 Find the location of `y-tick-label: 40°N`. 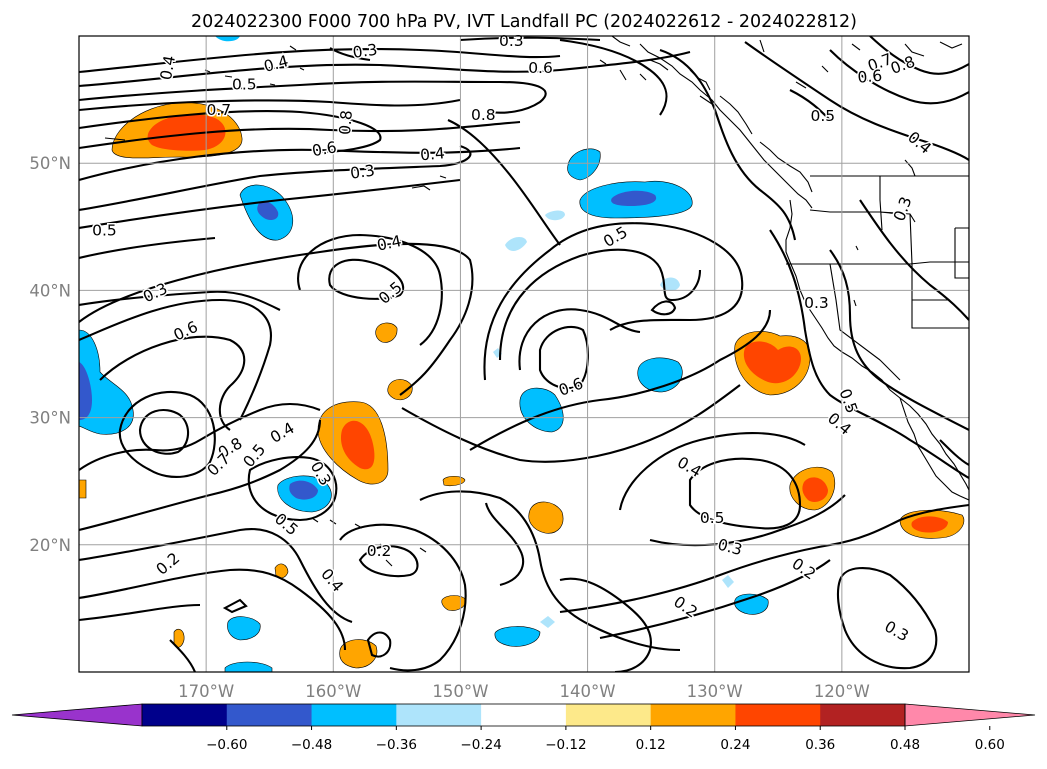

y-tick-label: 40°N is located at coordinates (50, 290).